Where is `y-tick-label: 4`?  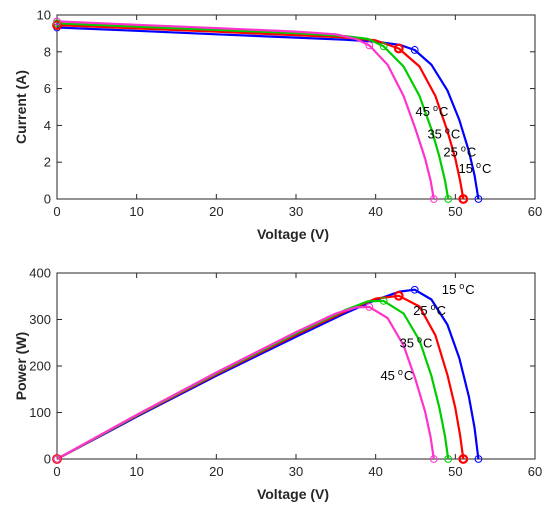 y-tick-label: 4 is located at coordinates (47, 125).